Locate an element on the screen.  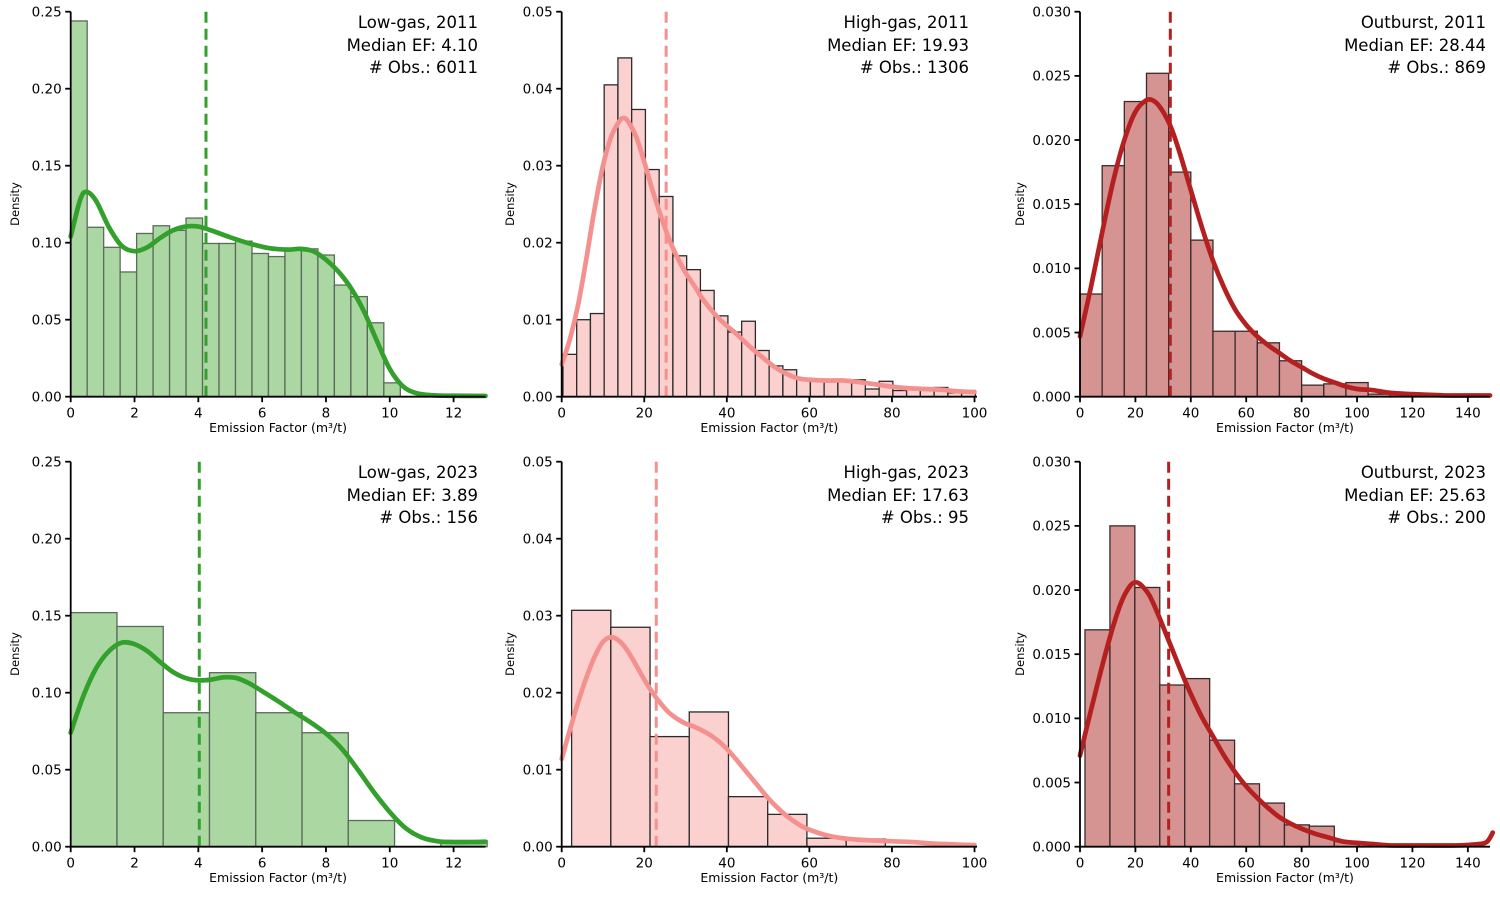
y-tick-label: 0.20 is located at coordinates (47, 540).